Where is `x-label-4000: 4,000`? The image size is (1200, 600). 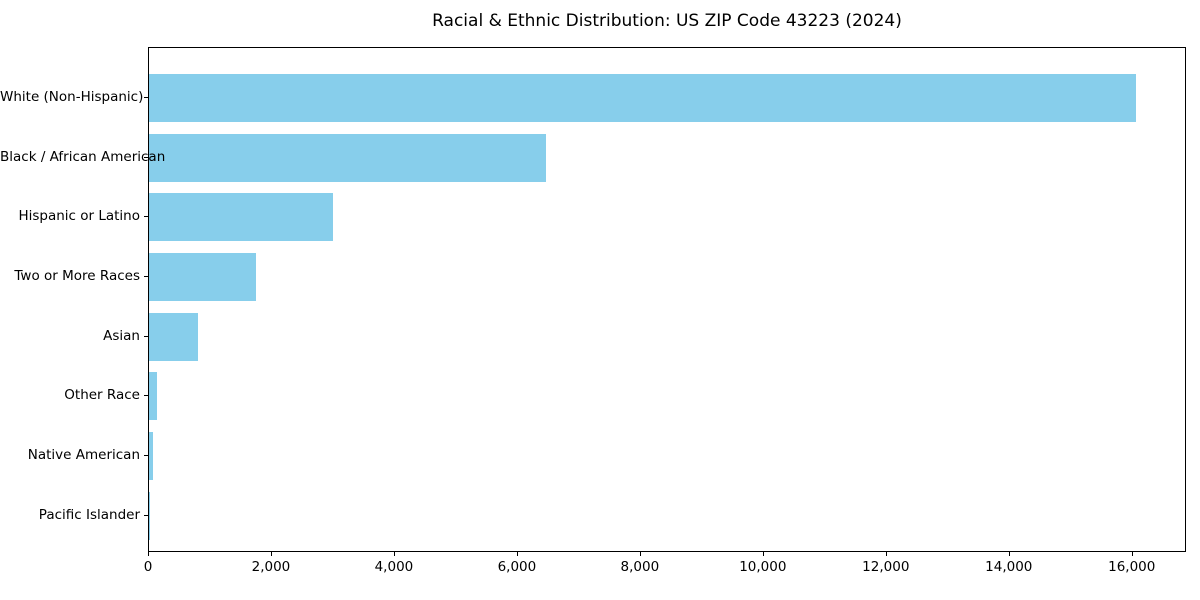
x-label-4000: 4,000 is located at coordinates (394, 567).